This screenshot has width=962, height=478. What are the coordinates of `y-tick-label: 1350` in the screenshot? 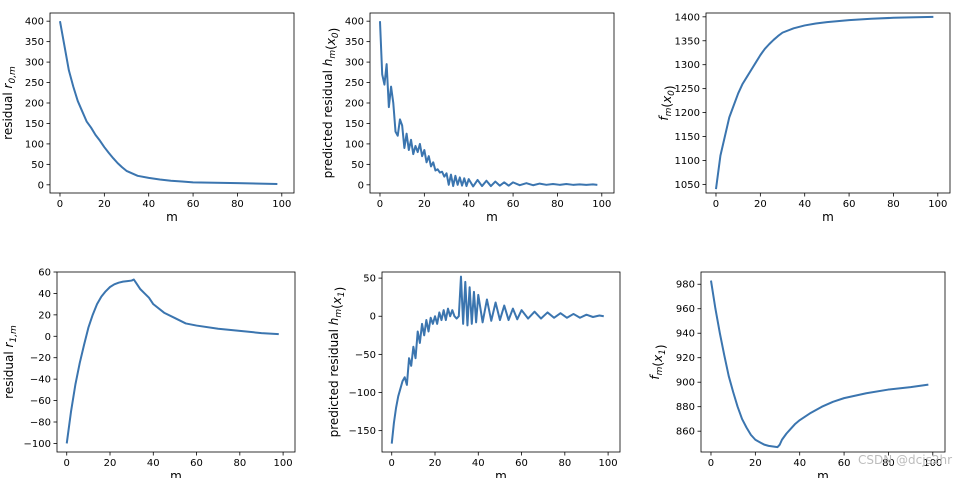 It's located at (687, 41).